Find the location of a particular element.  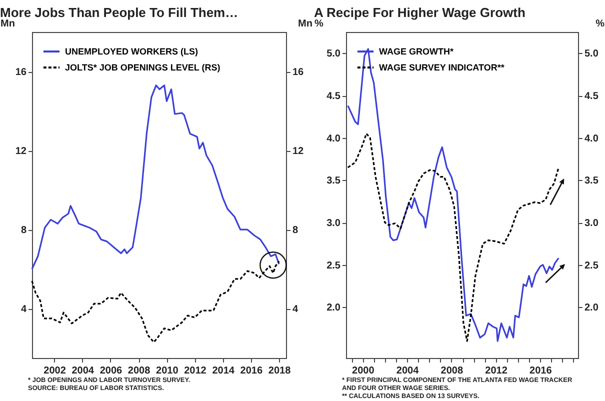

legend-label: WAGE SURVEY INDICATOR** is located at coordinates (442, 67).